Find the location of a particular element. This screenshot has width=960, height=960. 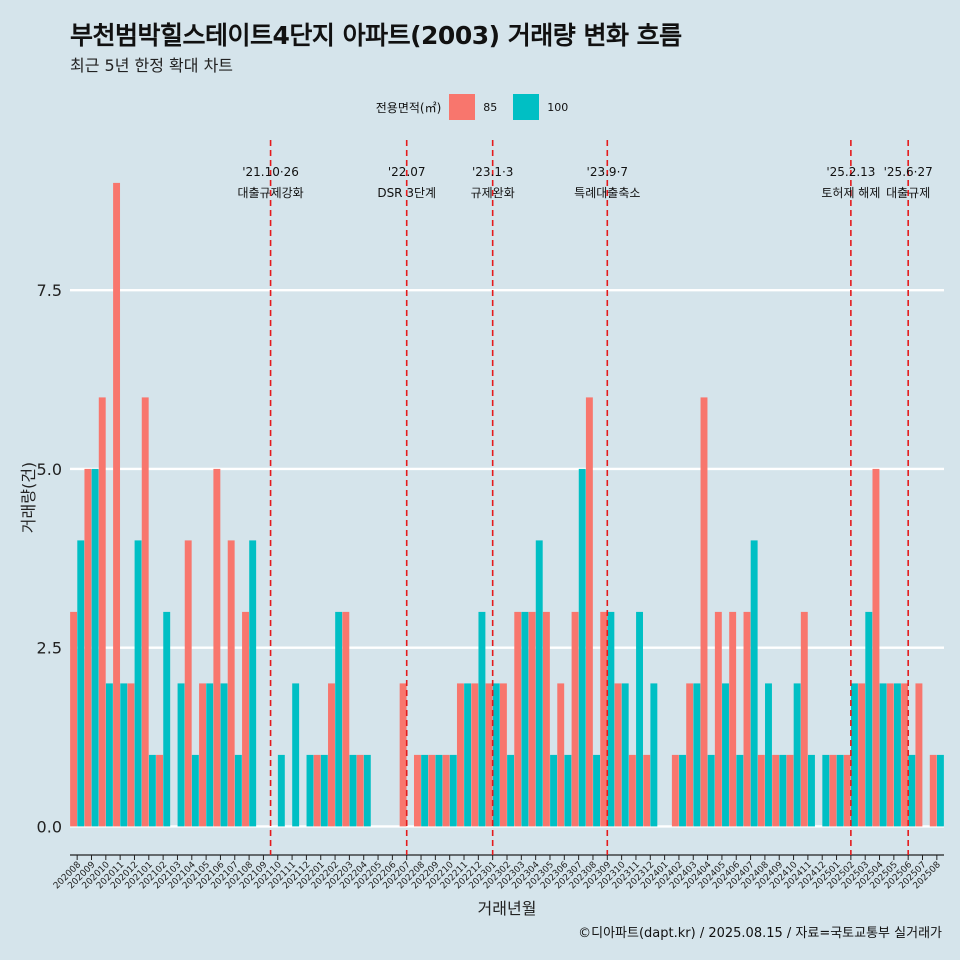

legend: 전용면적(㎡) 85 100 is located at coordinates (480, 107).